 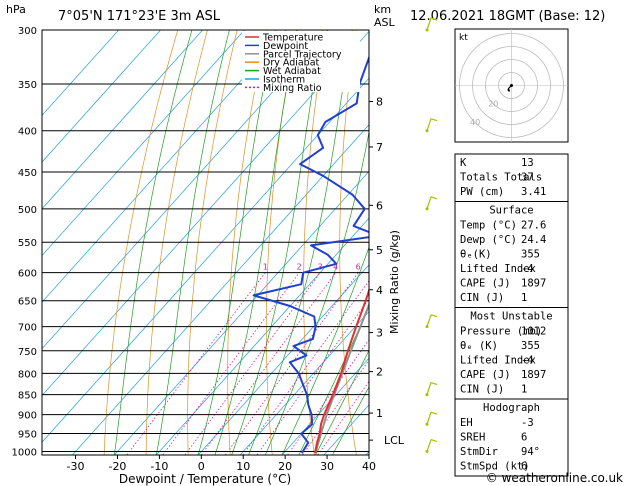 I want to click on pressure-tick-label: 800, so click(x=27, y=374).